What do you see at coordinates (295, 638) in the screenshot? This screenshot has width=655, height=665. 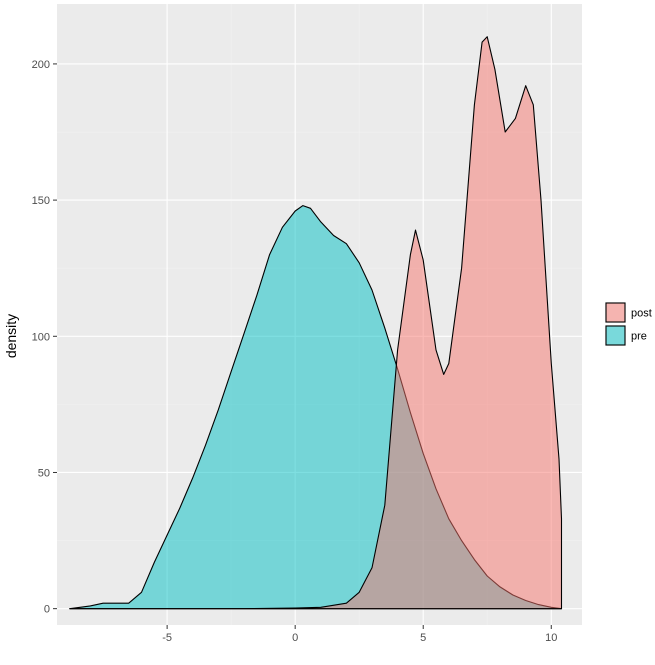 I see `x-tick-label: 0` at bounding box center [295, 638].